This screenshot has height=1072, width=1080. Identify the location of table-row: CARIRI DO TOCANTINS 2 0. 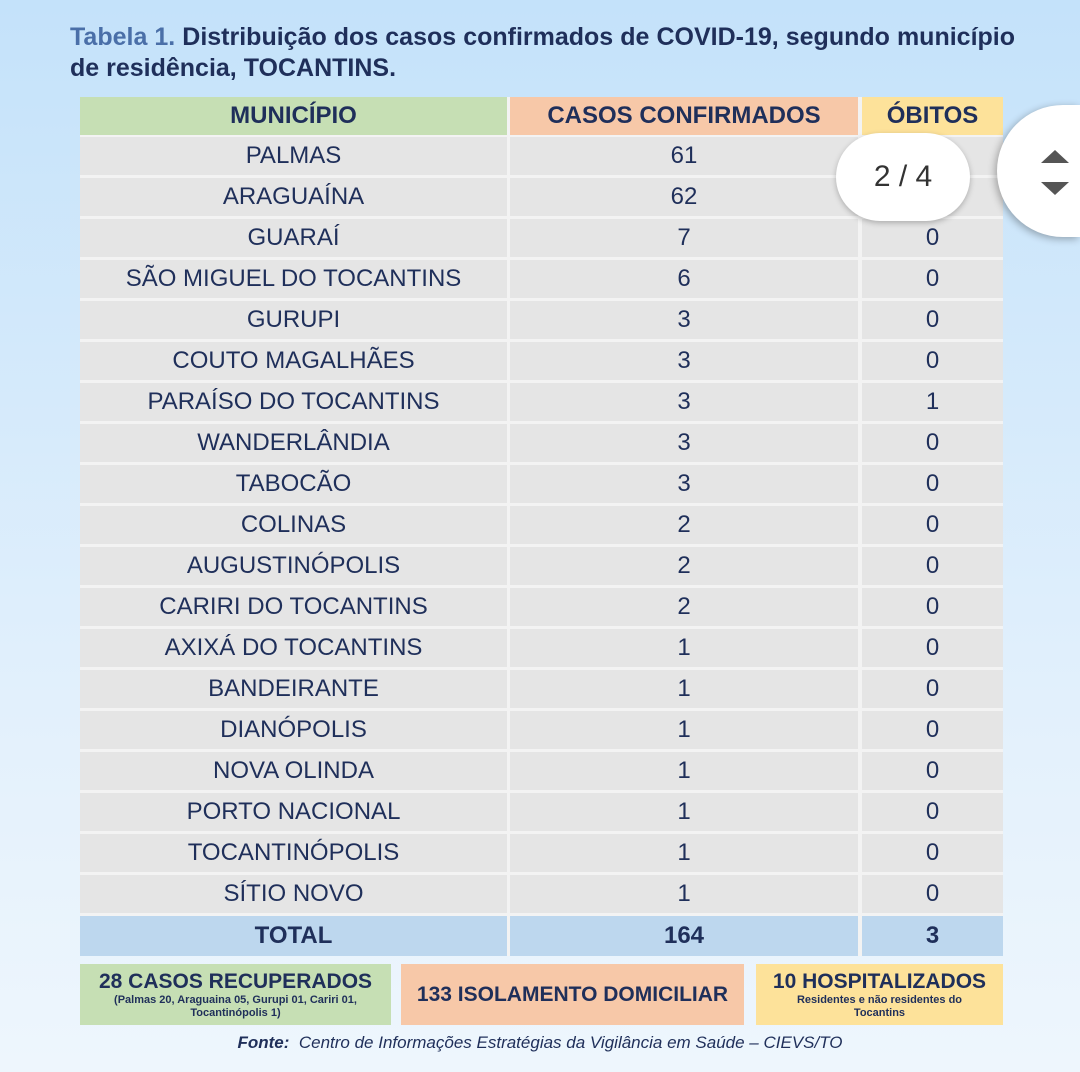
(541, 608).